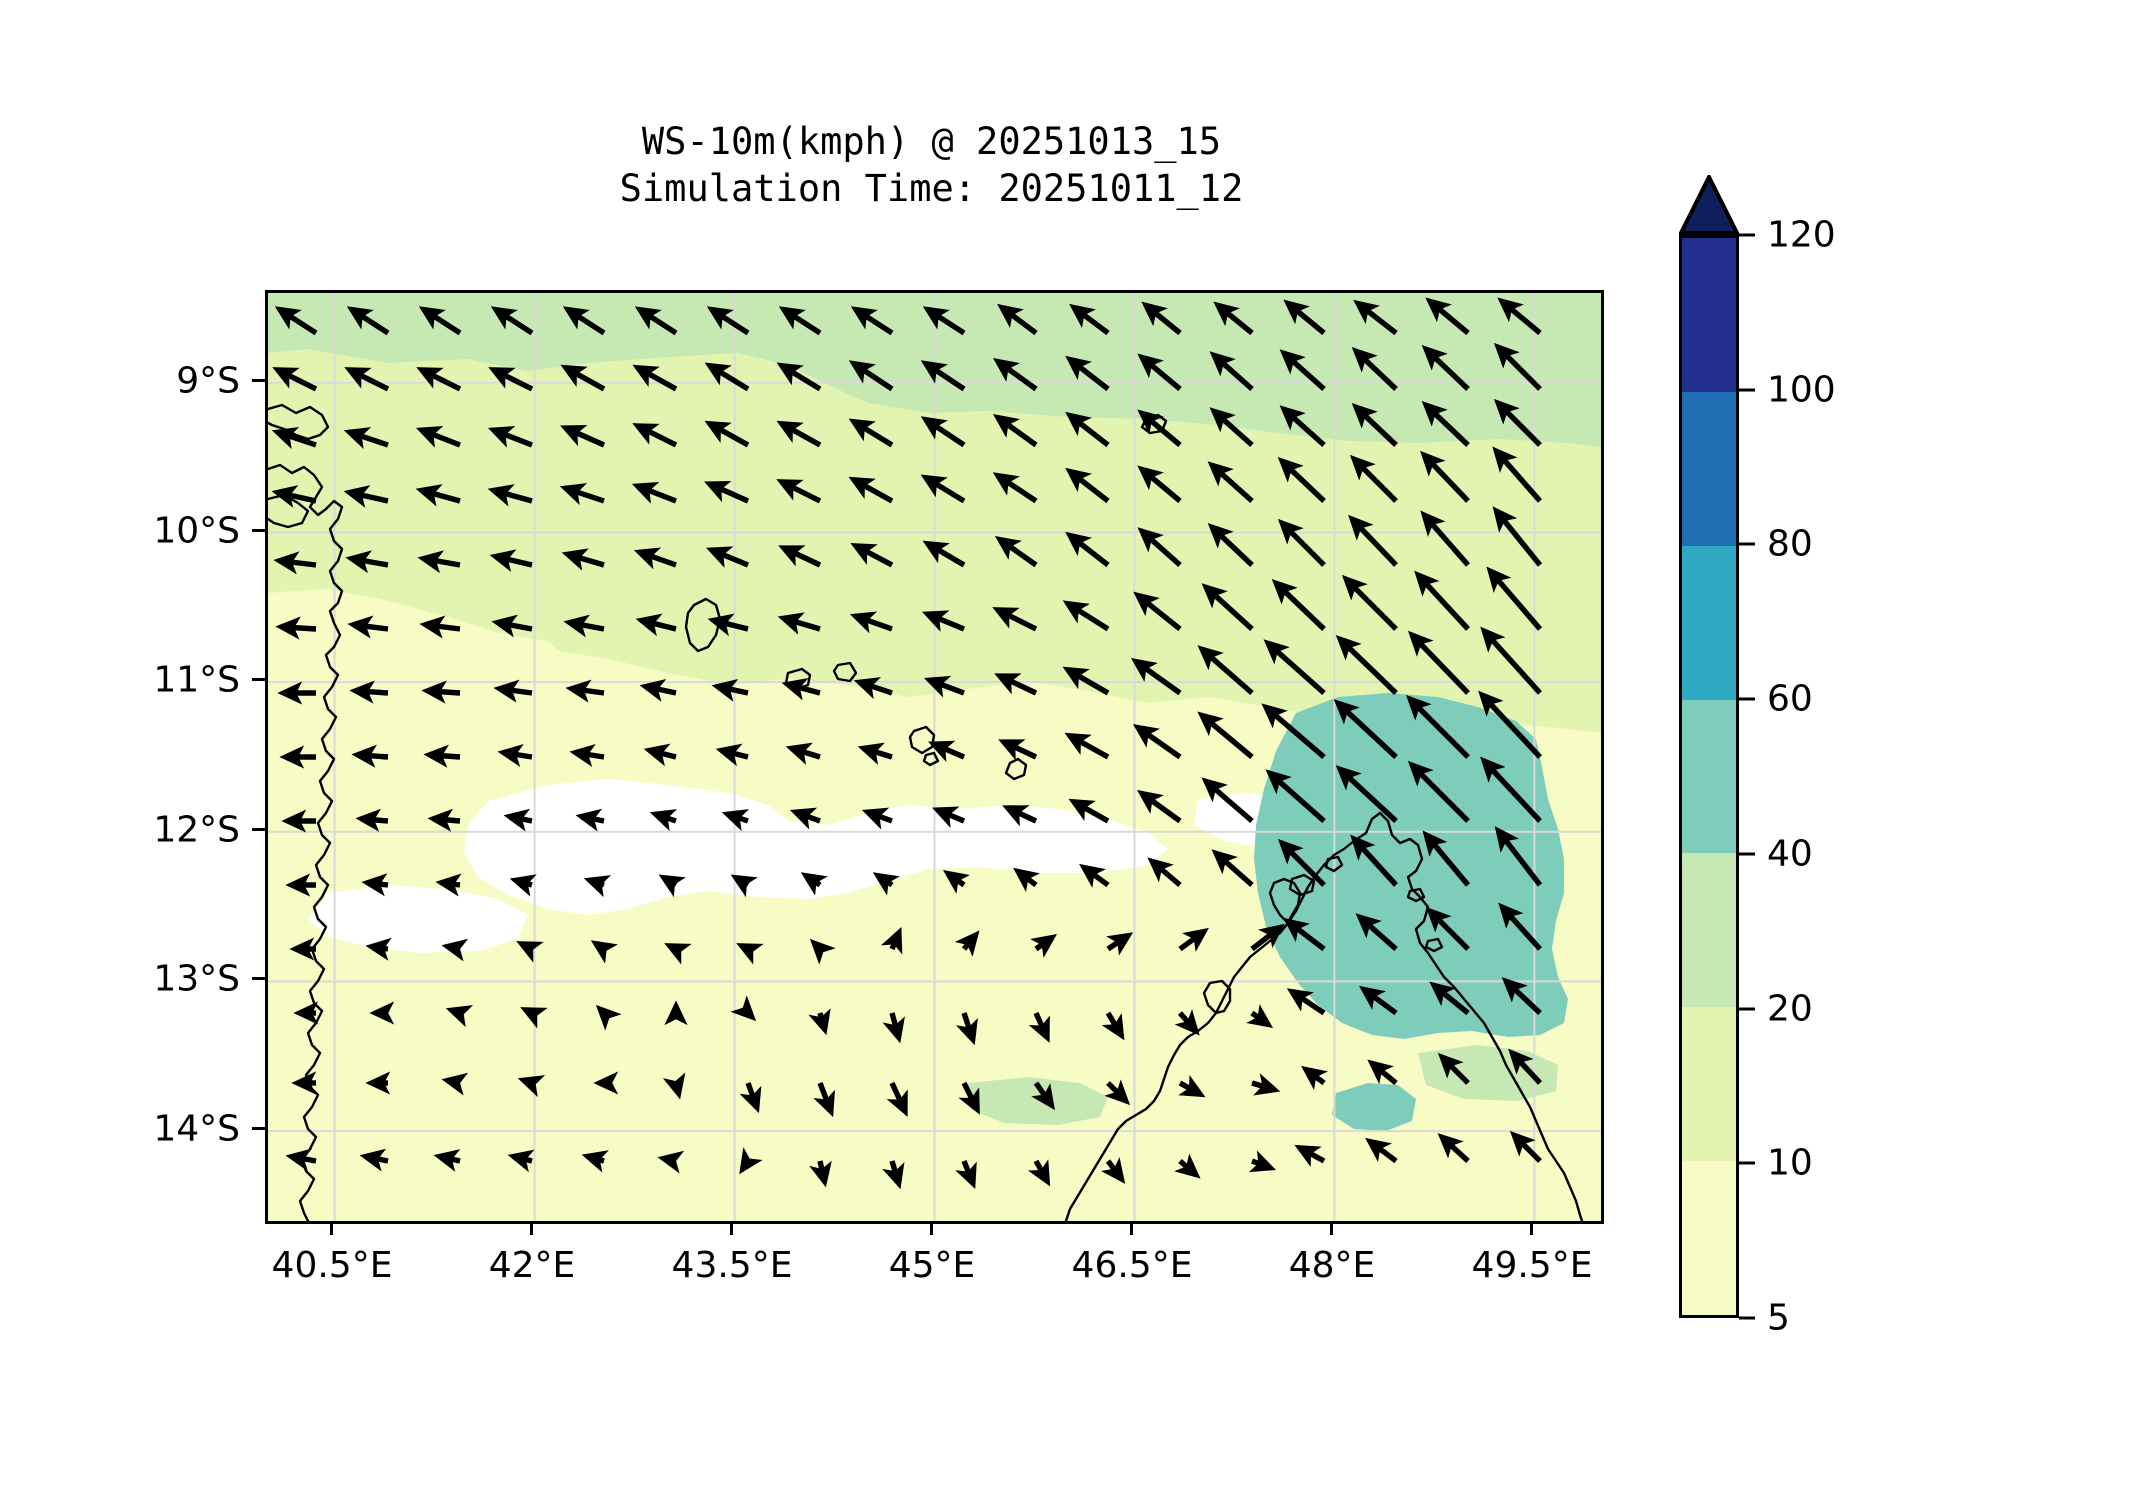 Image resolution: width=2142 pixels, height=1500 pixels. Describe the element at coordinates (532, 1265) in the screenshot. I see `xtick-label-42: 42°E` at that location.